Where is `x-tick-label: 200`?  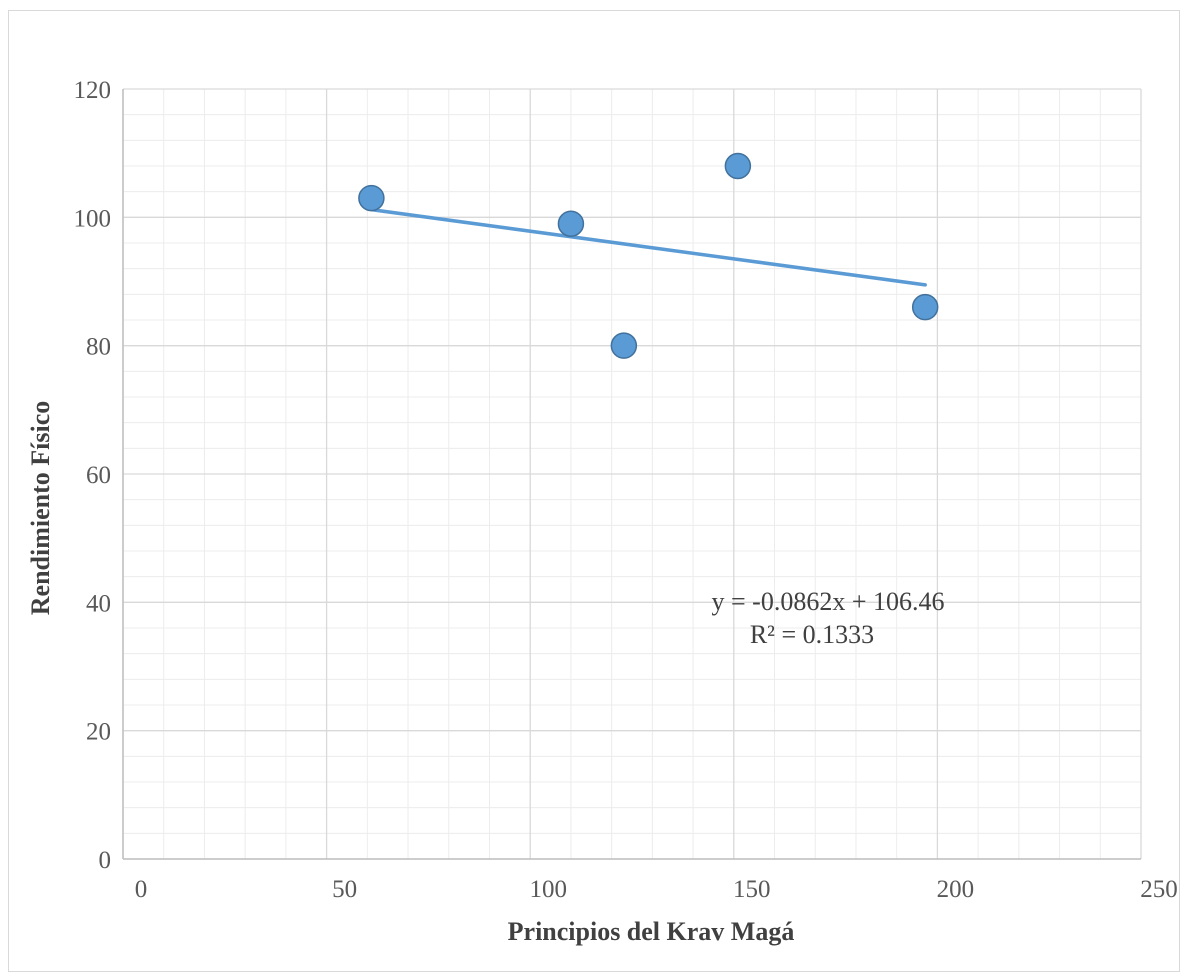 x-tick-label: 200 is located at coordinates (956, 889).